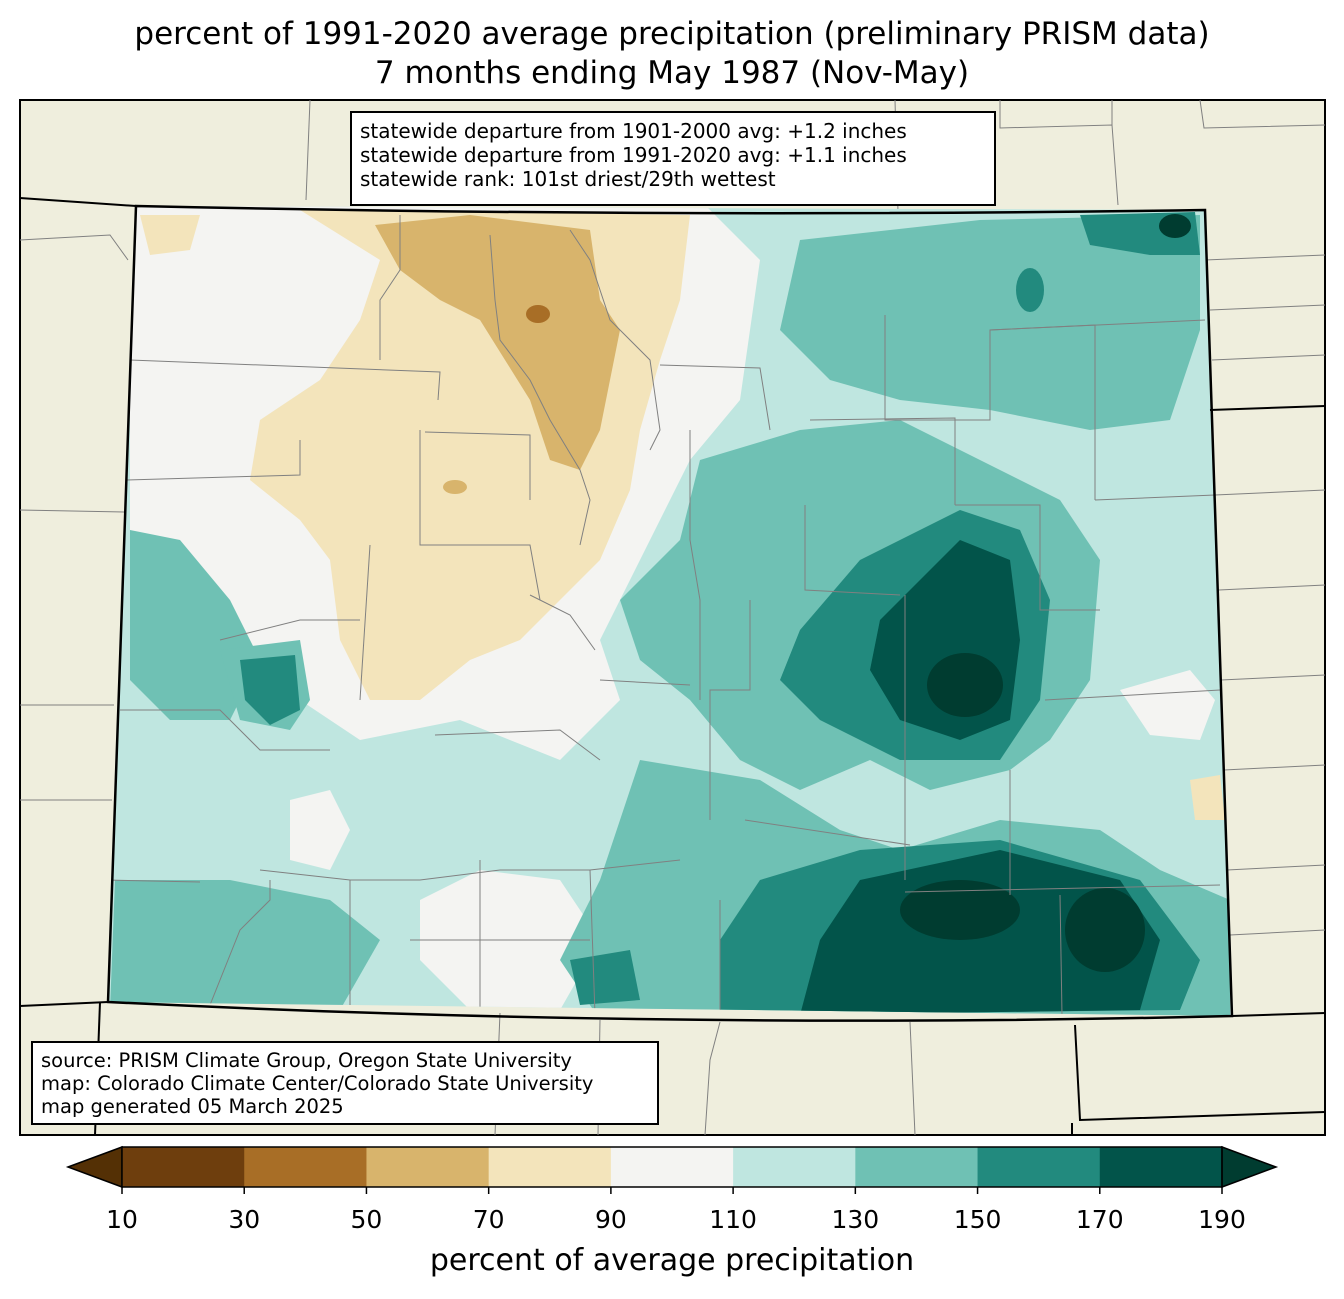 Image resolution: width=1344 pixels, height=1299 pixels. What do you see at coordinates (855, 1219) in the screenshot?
I see `colorbar-tick-label: 130` at bounding box center [855, 1219].